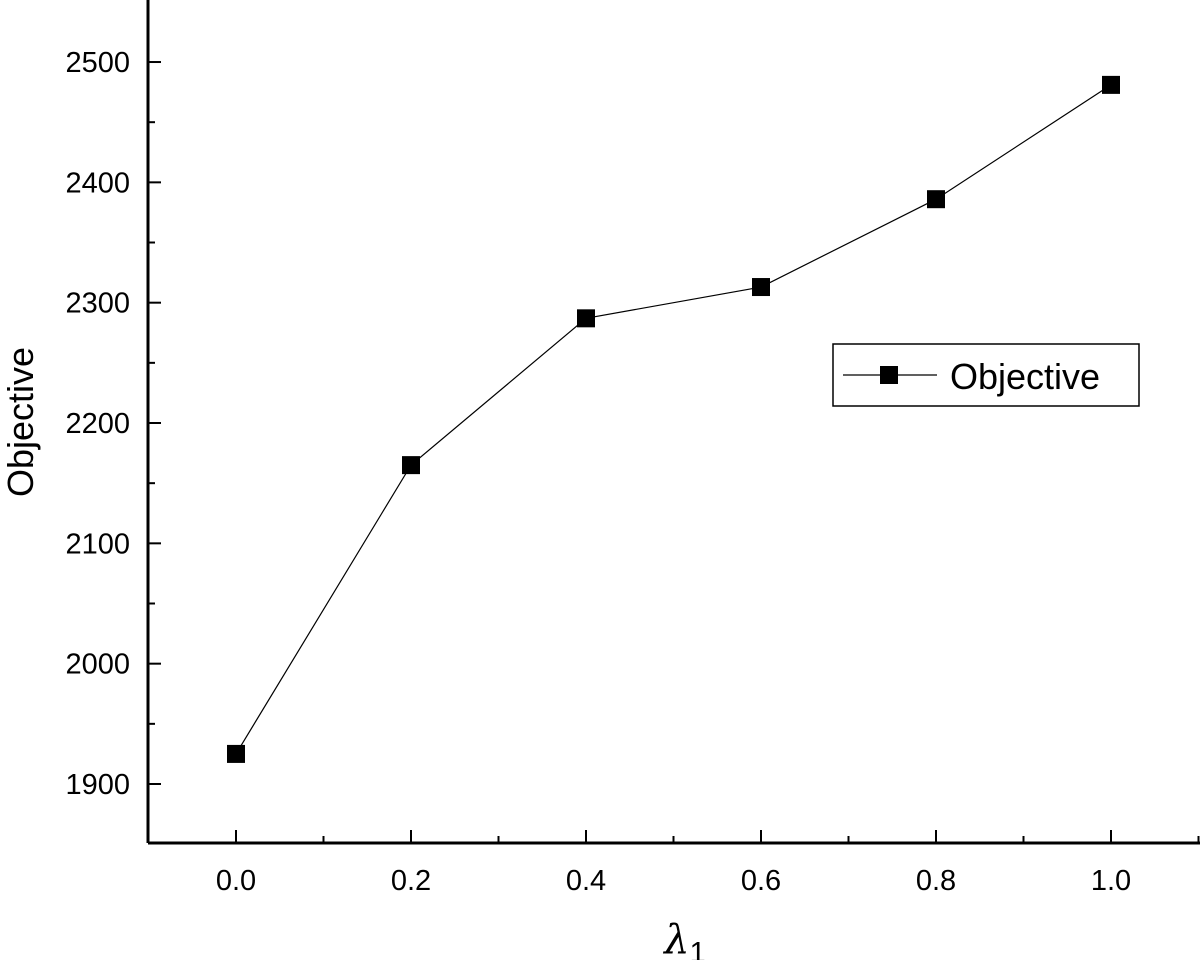 This screenshot has height=960, width=1200. Describe the element at coordinates (97, 183) in the screenshot. I see `y-tick-label: 2400` at that location.